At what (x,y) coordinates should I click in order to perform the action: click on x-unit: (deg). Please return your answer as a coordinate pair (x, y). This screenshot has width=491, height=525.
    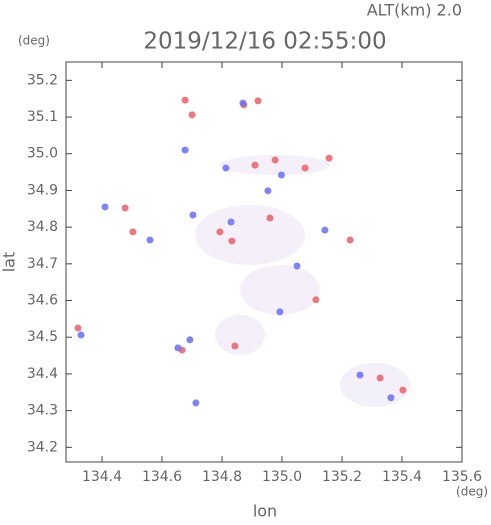
    Looking at the image, I should click on (472, 492).